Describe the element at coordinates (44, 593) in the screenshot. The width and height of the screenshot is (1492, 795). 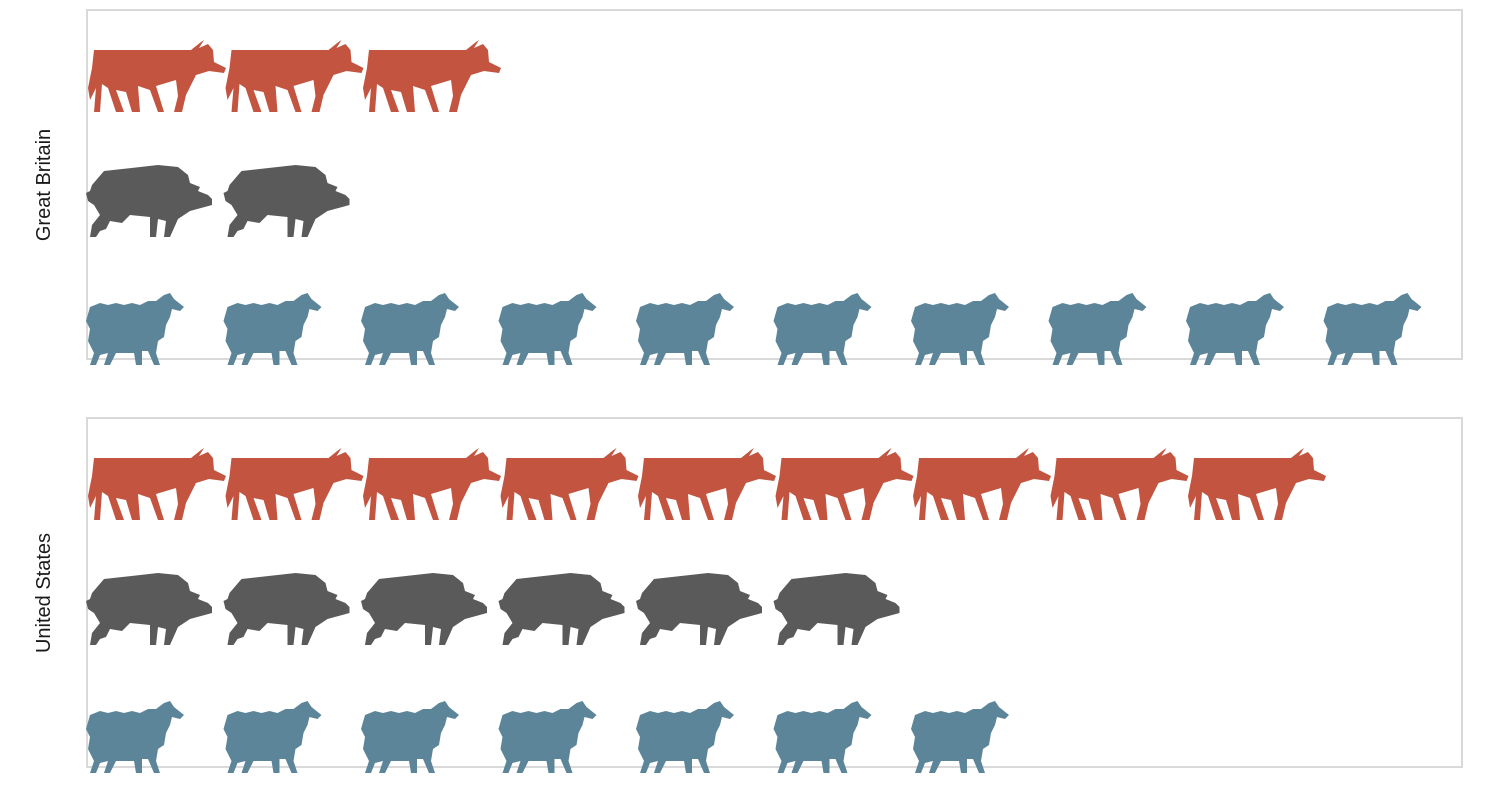
I see `facet-label-united-states: United States` at that location.